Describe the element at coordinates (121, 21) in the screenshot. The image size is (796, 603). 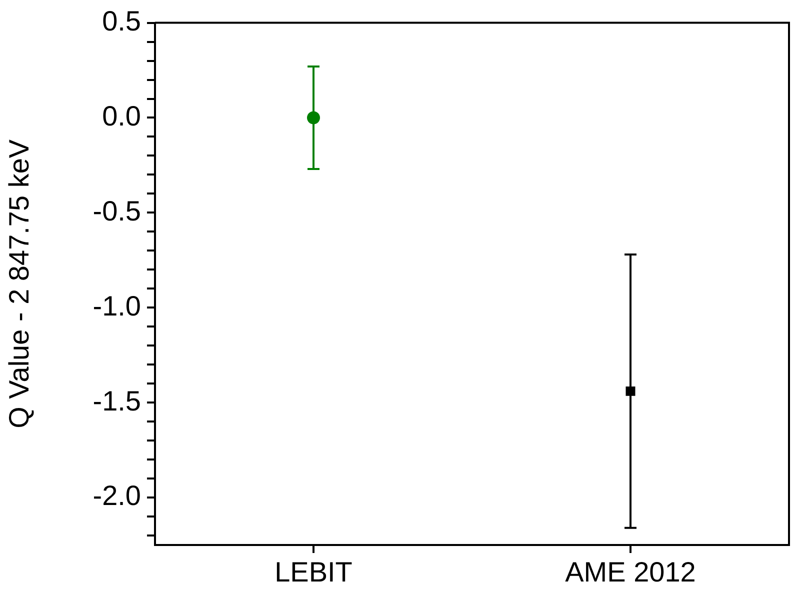
I see `y-tick-label: 0.5` at that location.